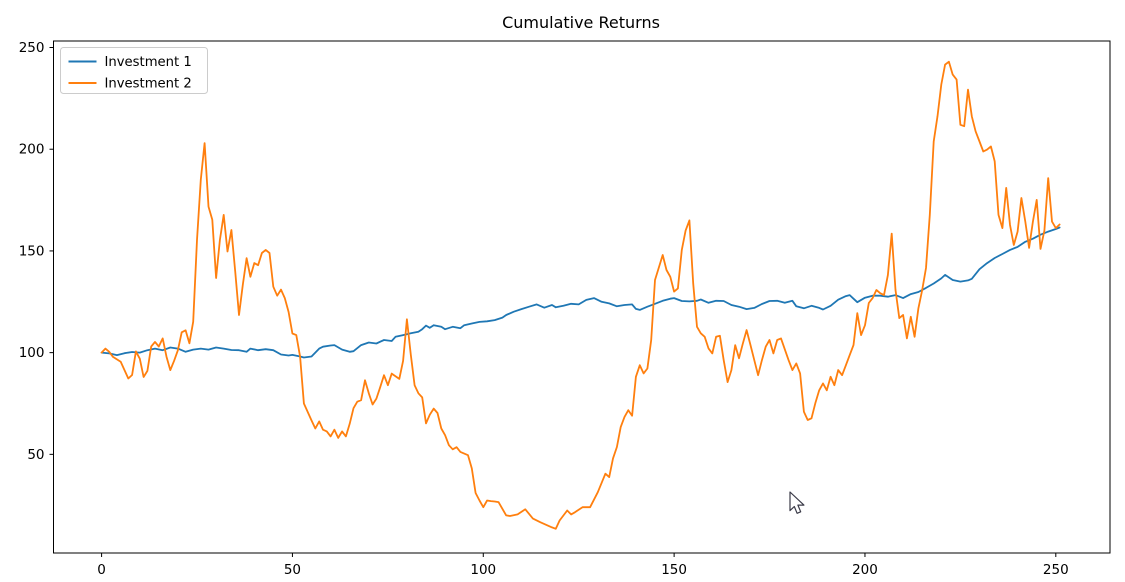  I want to click on x-tick-label: 0, so click(101, 570).